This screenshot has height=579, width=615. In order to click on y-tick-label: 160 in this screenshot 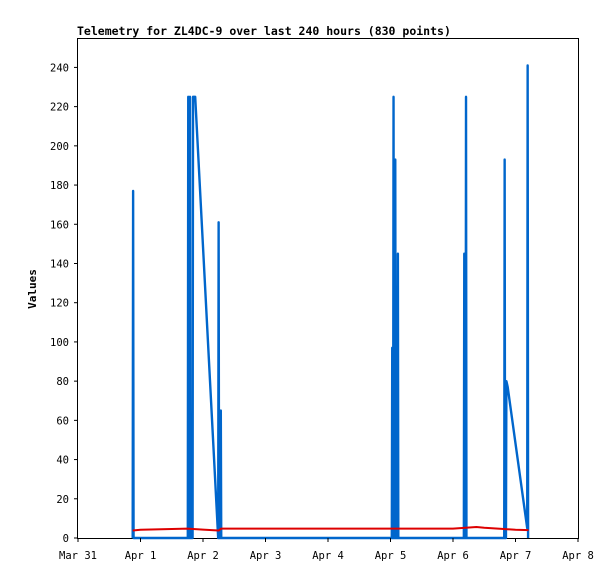, I will do `click(59, 225)`.